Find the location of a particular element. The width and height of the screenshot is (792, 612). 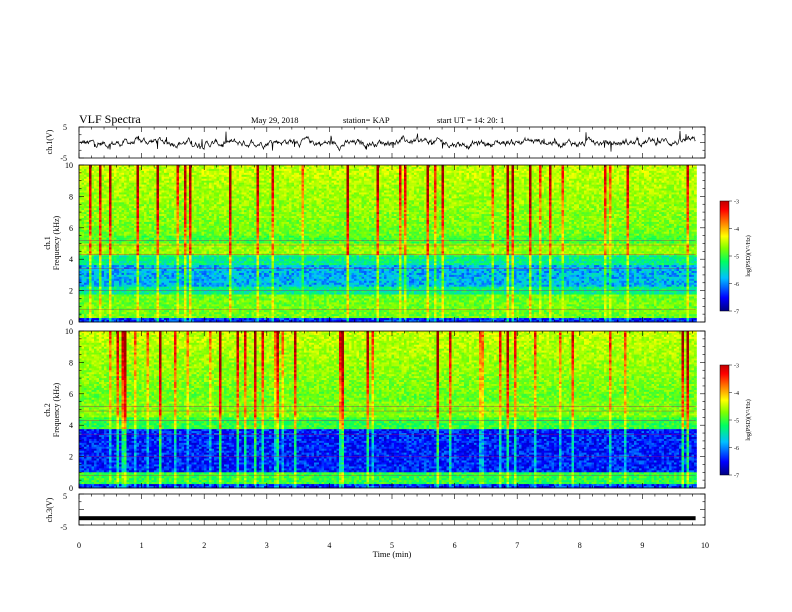

figure-title: VLF Spectra is located at coordinates (110, 119).